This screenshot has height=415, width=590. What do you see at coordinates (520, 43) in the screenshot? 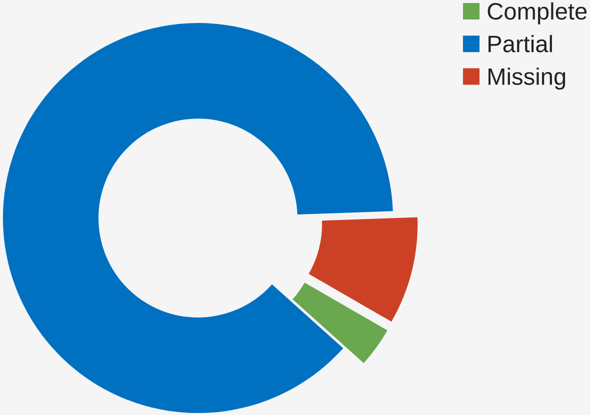
I see `legend-label: Partial` at bounding box center [520, 43].